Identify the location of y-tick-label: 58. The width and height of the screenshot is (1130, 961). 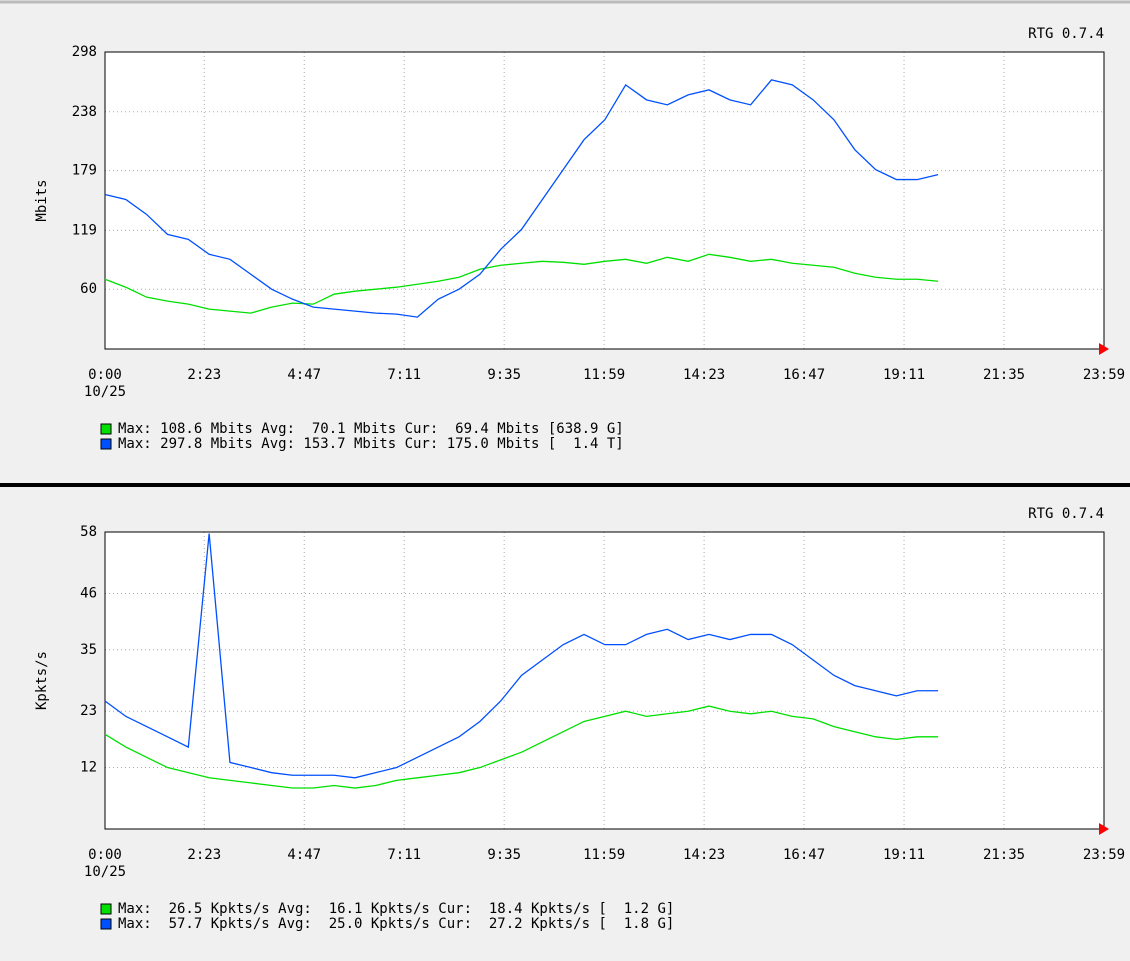
(88, 532).